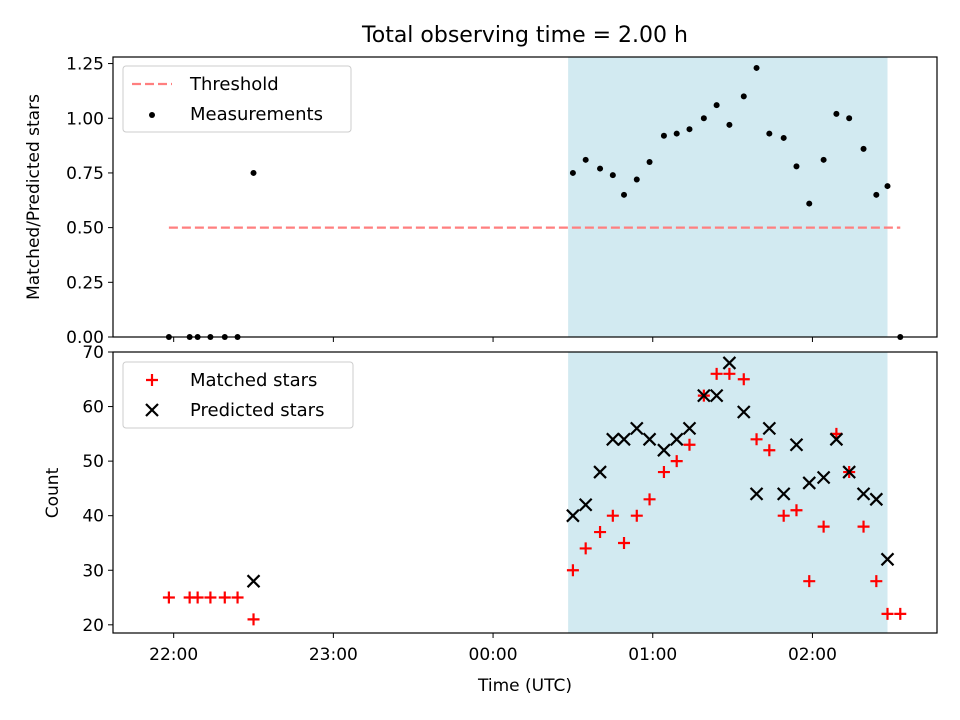 The height and width of the screenshot is (720, 960). What do you see at coordinates (93, 408) in the screenshot?
I see `bottom-y-tick-label: 60` at bounding box center [93, 408].